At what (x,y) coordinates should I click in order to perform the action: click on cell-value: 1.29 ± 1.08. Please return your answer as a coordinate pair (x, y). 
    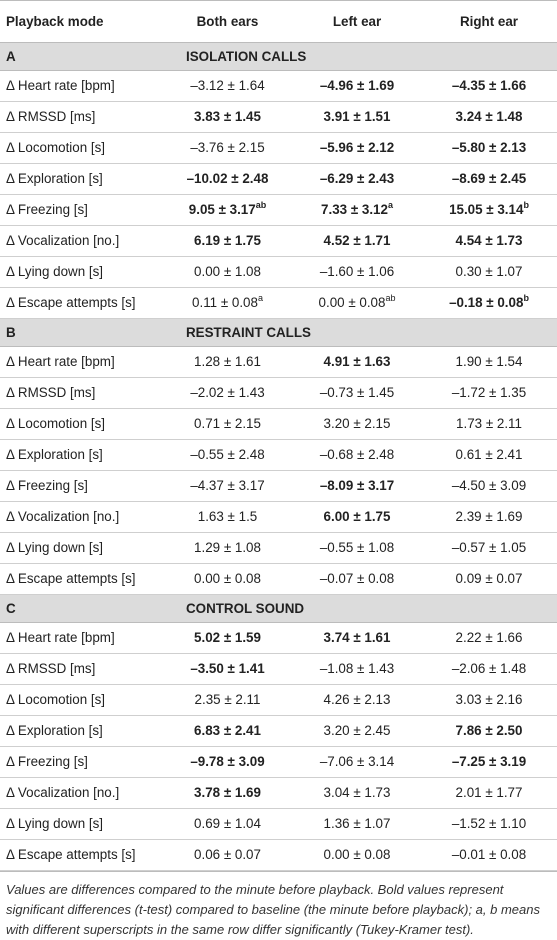
    Looking at the image, I should click on (227, 547).